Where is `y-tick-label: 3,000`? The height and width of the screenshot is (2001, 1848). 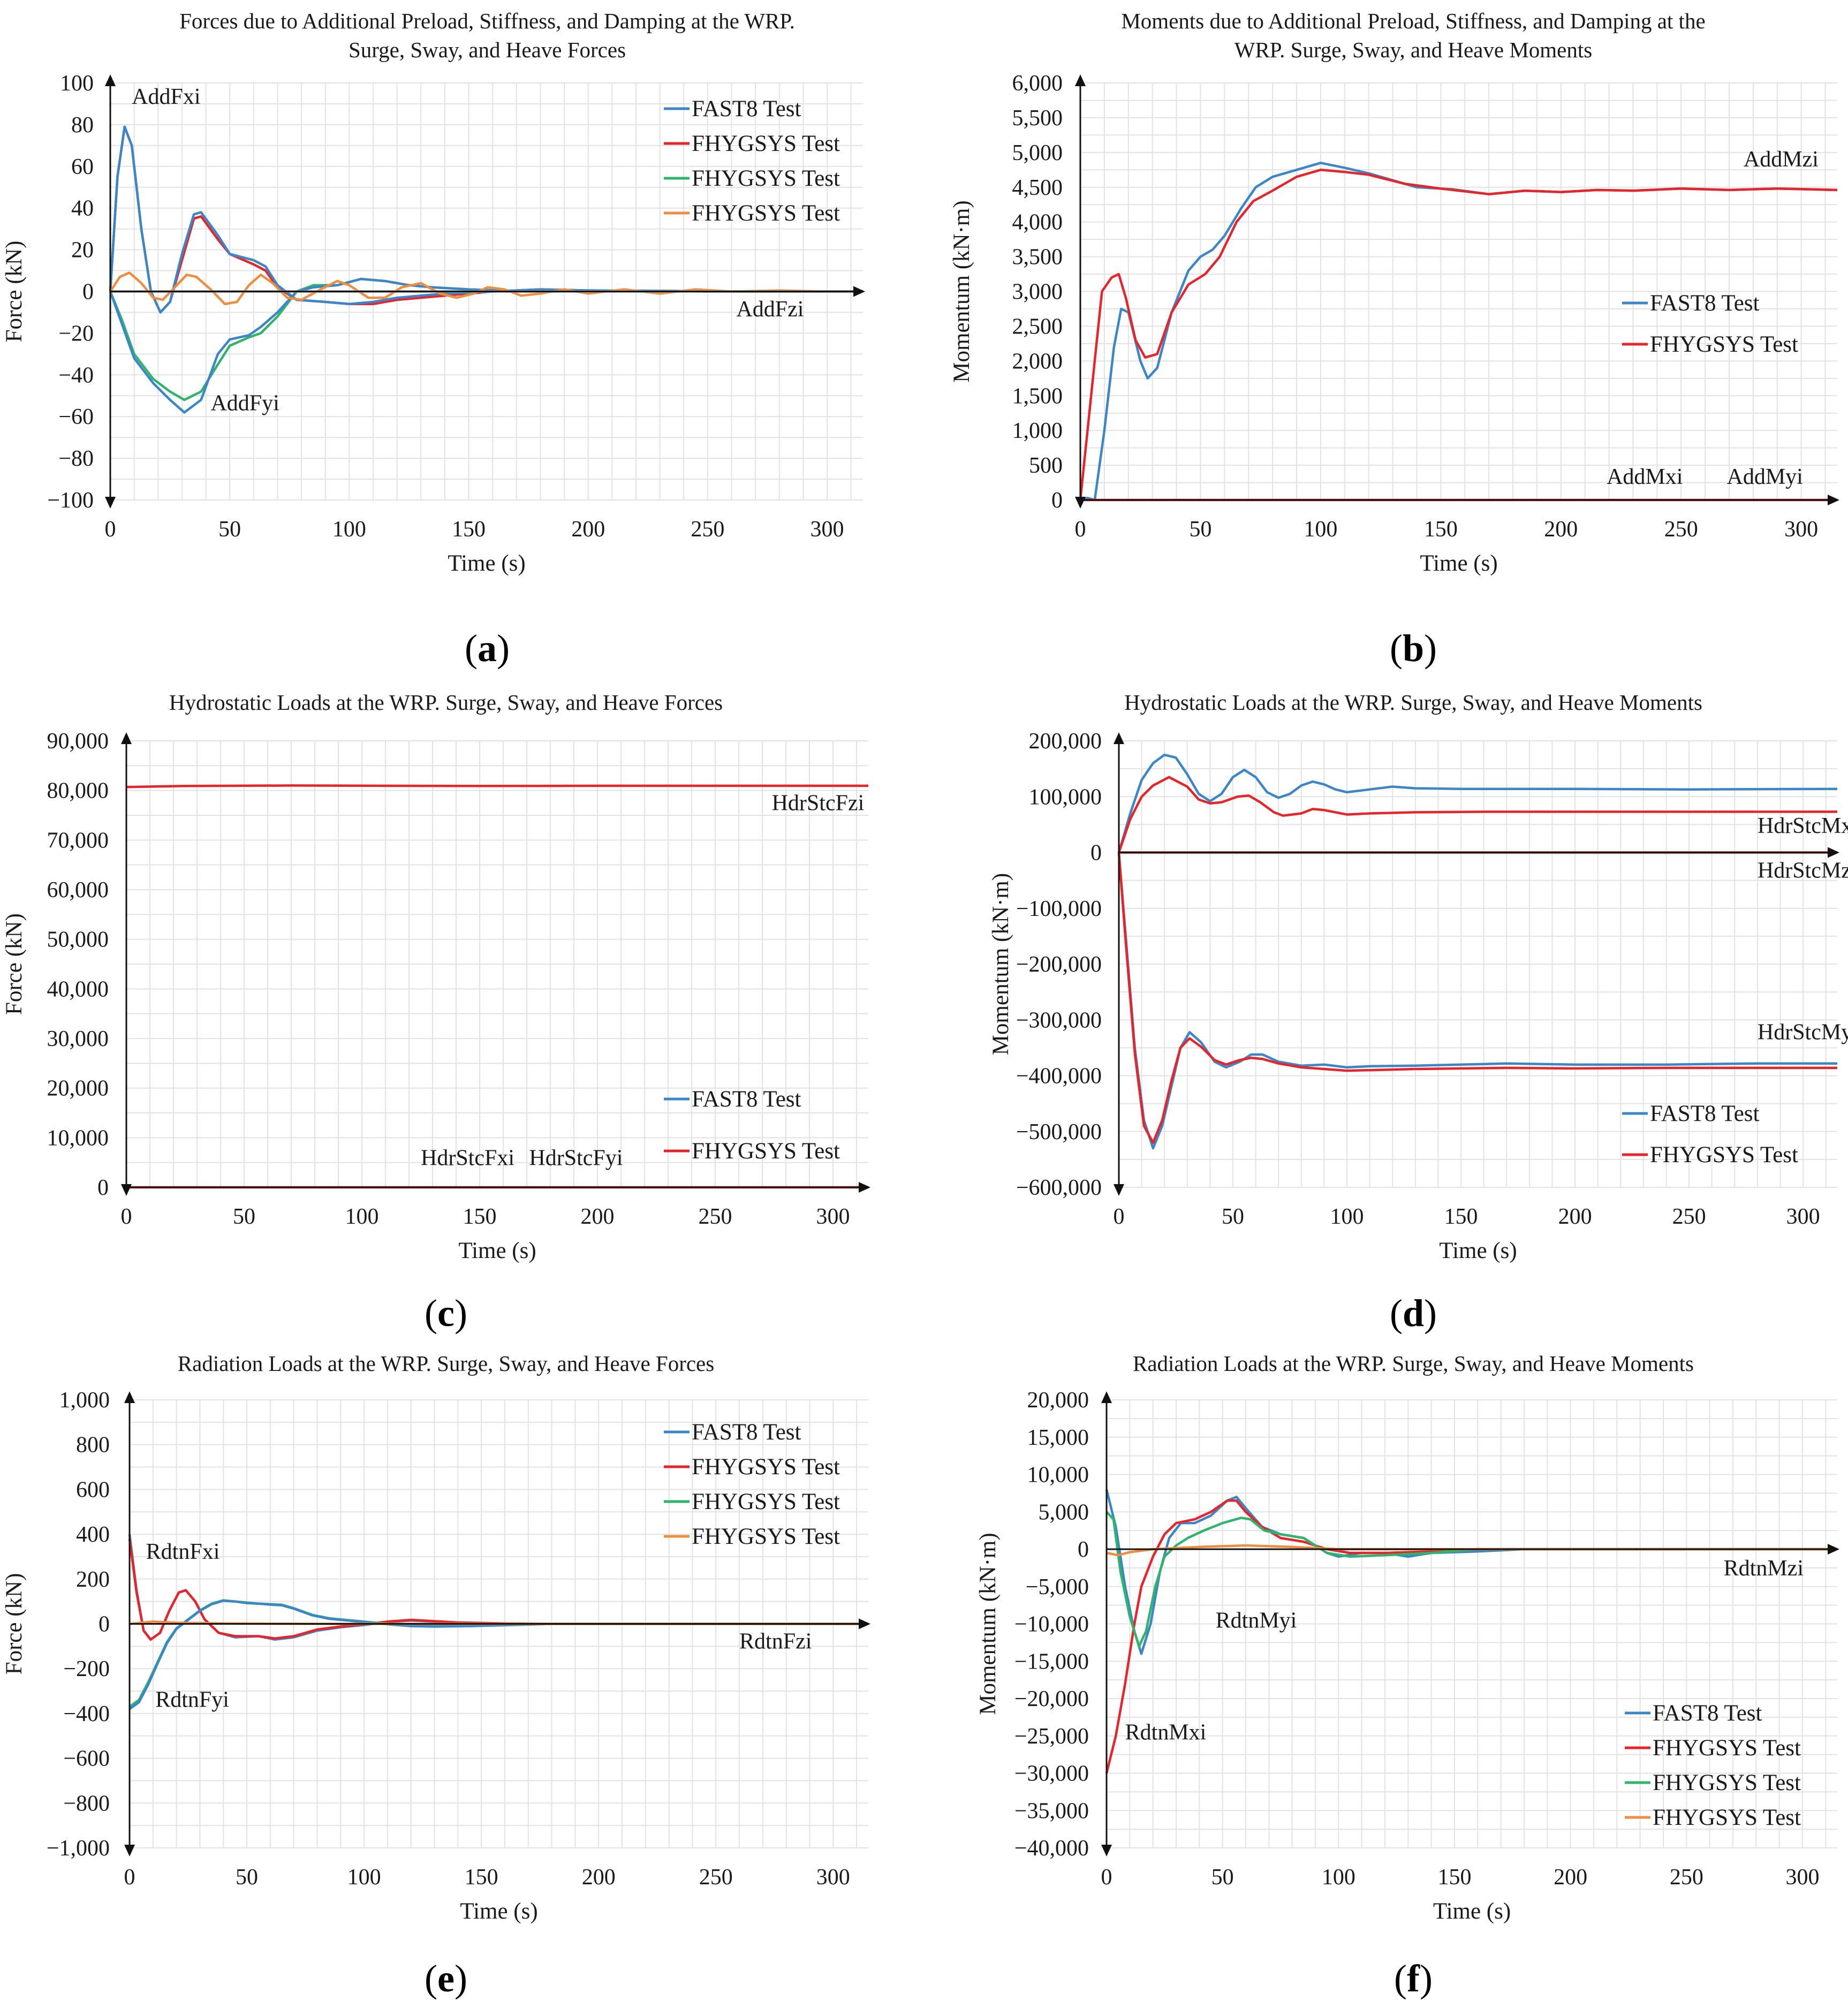 y-tick-label: 3,000 is located at coordinates (1037, 292).